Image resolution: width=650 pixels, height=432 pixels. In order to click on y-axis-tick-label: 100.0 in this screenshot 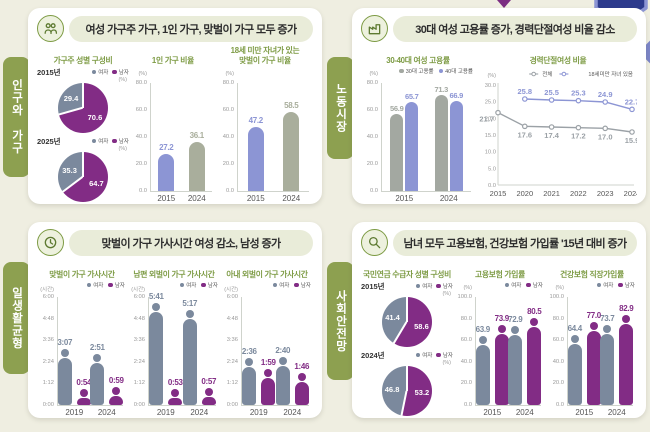, I will do `click(464, 297)`.